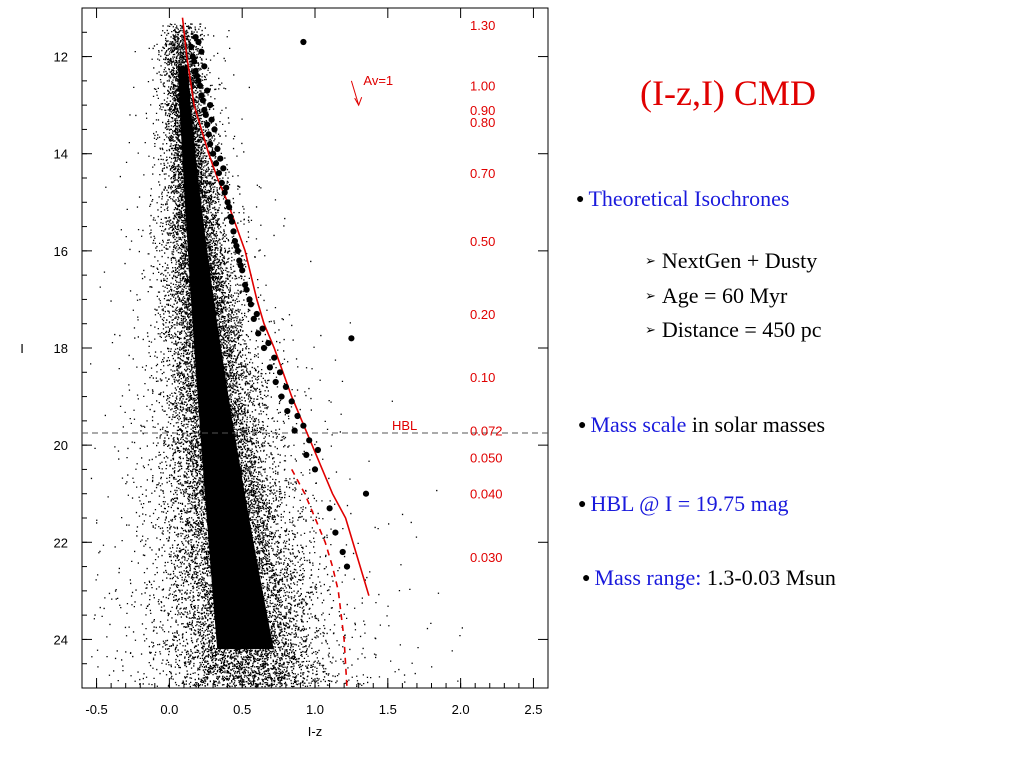 The width and height of the screenshot is (1023, 767). Describe the element at coordinates (61, 57) in the screenshot. I see `y-tick-label: 12` at that location.